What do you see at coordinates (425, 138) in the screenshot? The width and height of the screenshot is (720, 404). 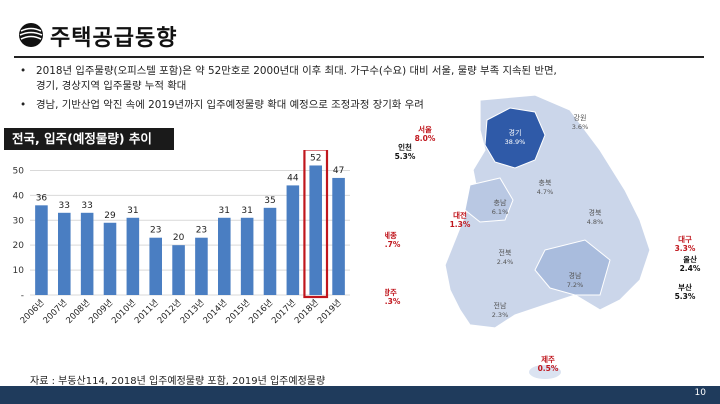 I see `callout-share: 8.0%` at bounding box center [425, 138].